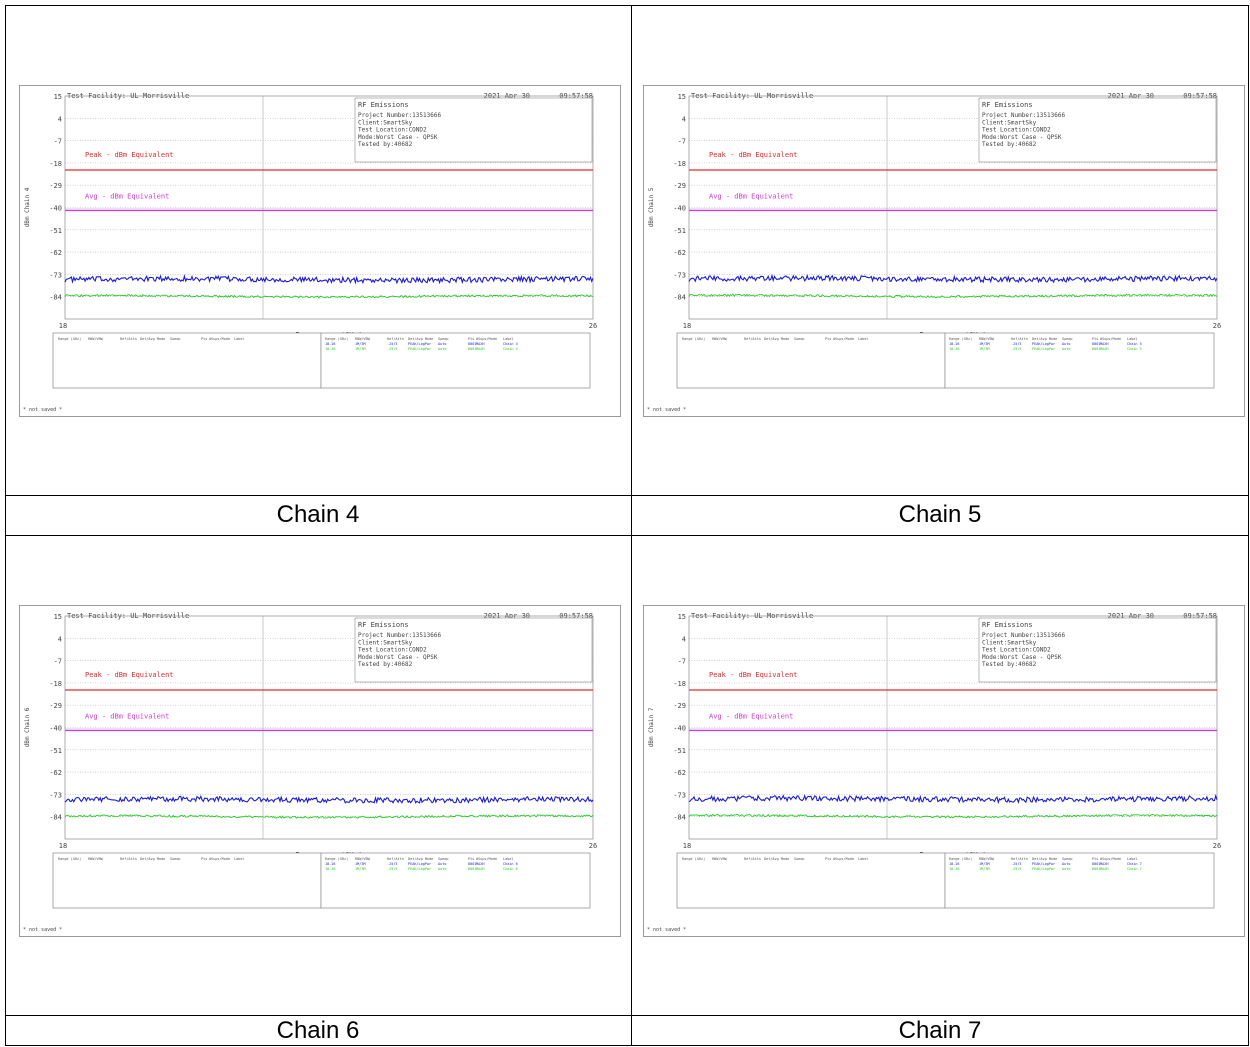 Image resolution: width=1250 pixels, height=1047 pixels. I want to click on y-tick-label: 15, so click(58, 97).